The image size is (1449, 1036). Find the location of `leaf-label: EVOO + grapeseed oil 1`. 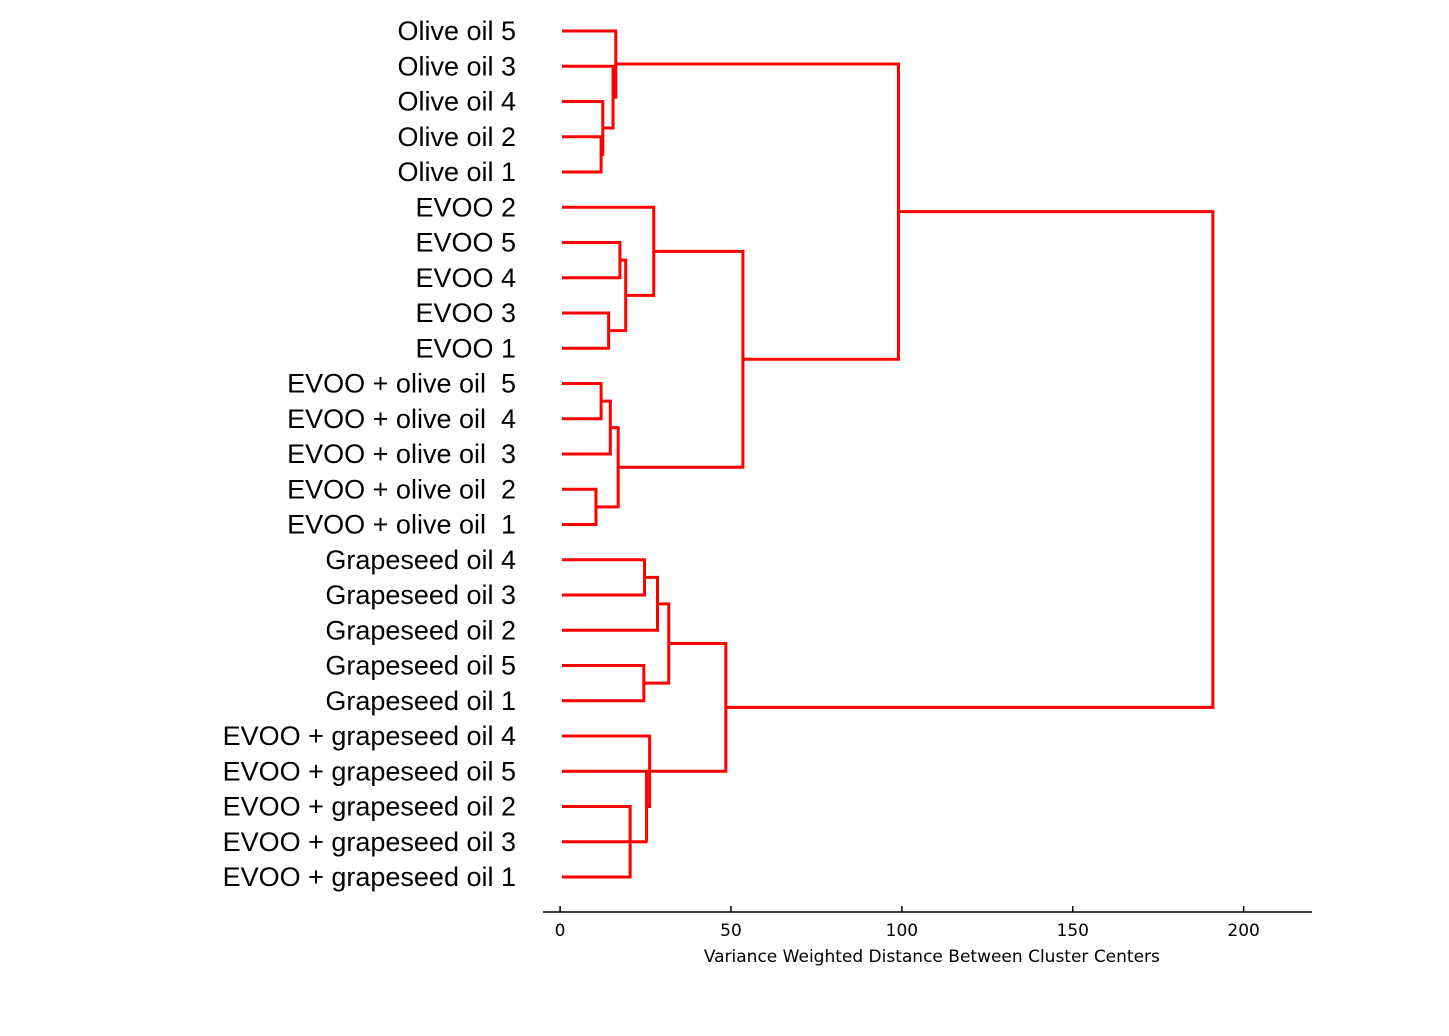

leaf-label: EVOO + grapeseed oil 1 is located at coordinates (369, 877).